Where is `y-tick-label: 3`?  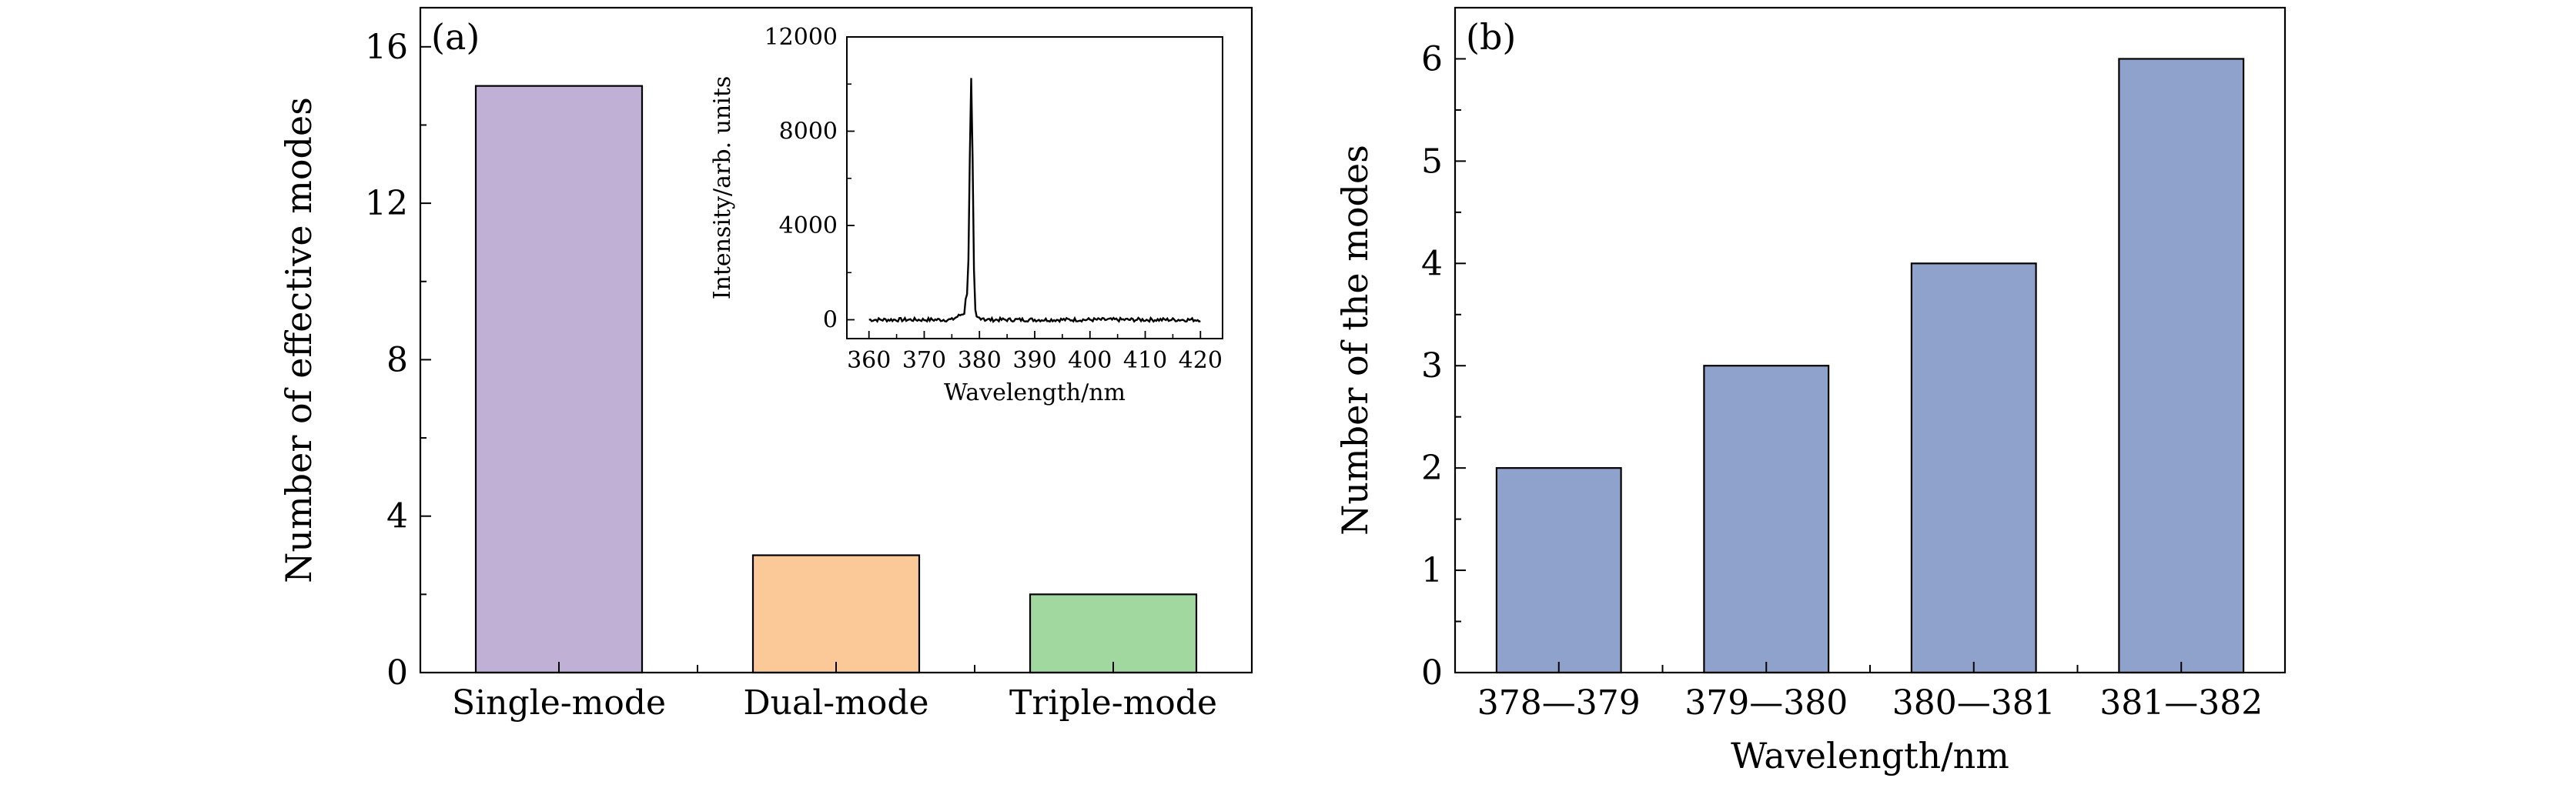 y-tick-label: 3 is located at coordinates (1432, 366).